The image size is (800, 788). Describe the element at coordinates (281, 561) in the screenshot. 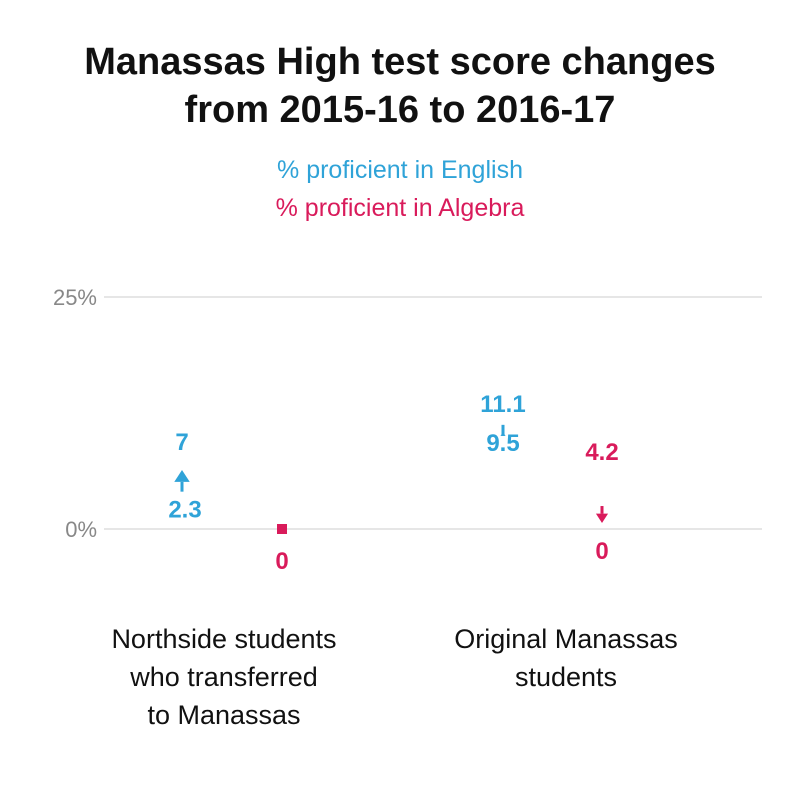

I see `value-label-from-g0-s1: 0` at that location.